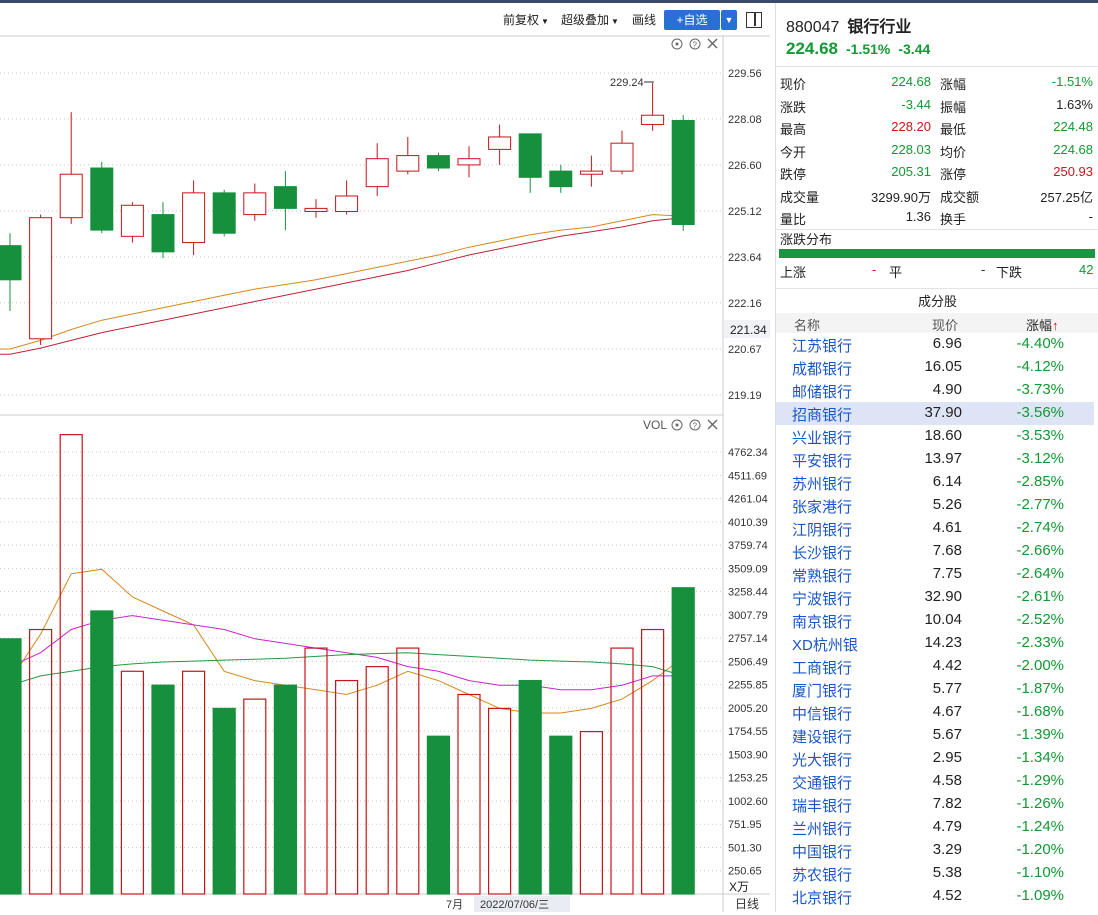  I want to click on constituent-row: 招商银行 37.90 -3.56%, so click(935, 413).